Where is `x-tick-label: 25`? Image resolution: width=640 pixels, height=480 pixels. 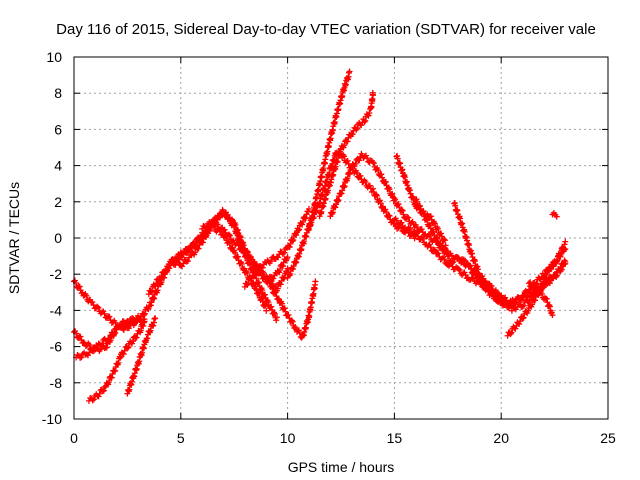
x-tick-label: 25 is located at coordinates (608, 438).